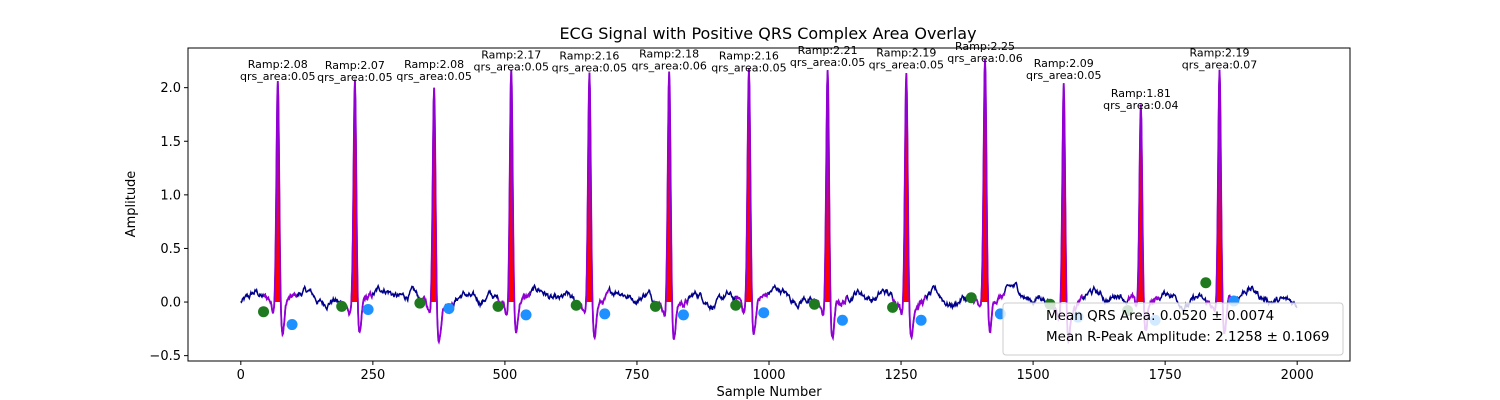  I want to click on x-tick-label: 0, so click(241, 375).